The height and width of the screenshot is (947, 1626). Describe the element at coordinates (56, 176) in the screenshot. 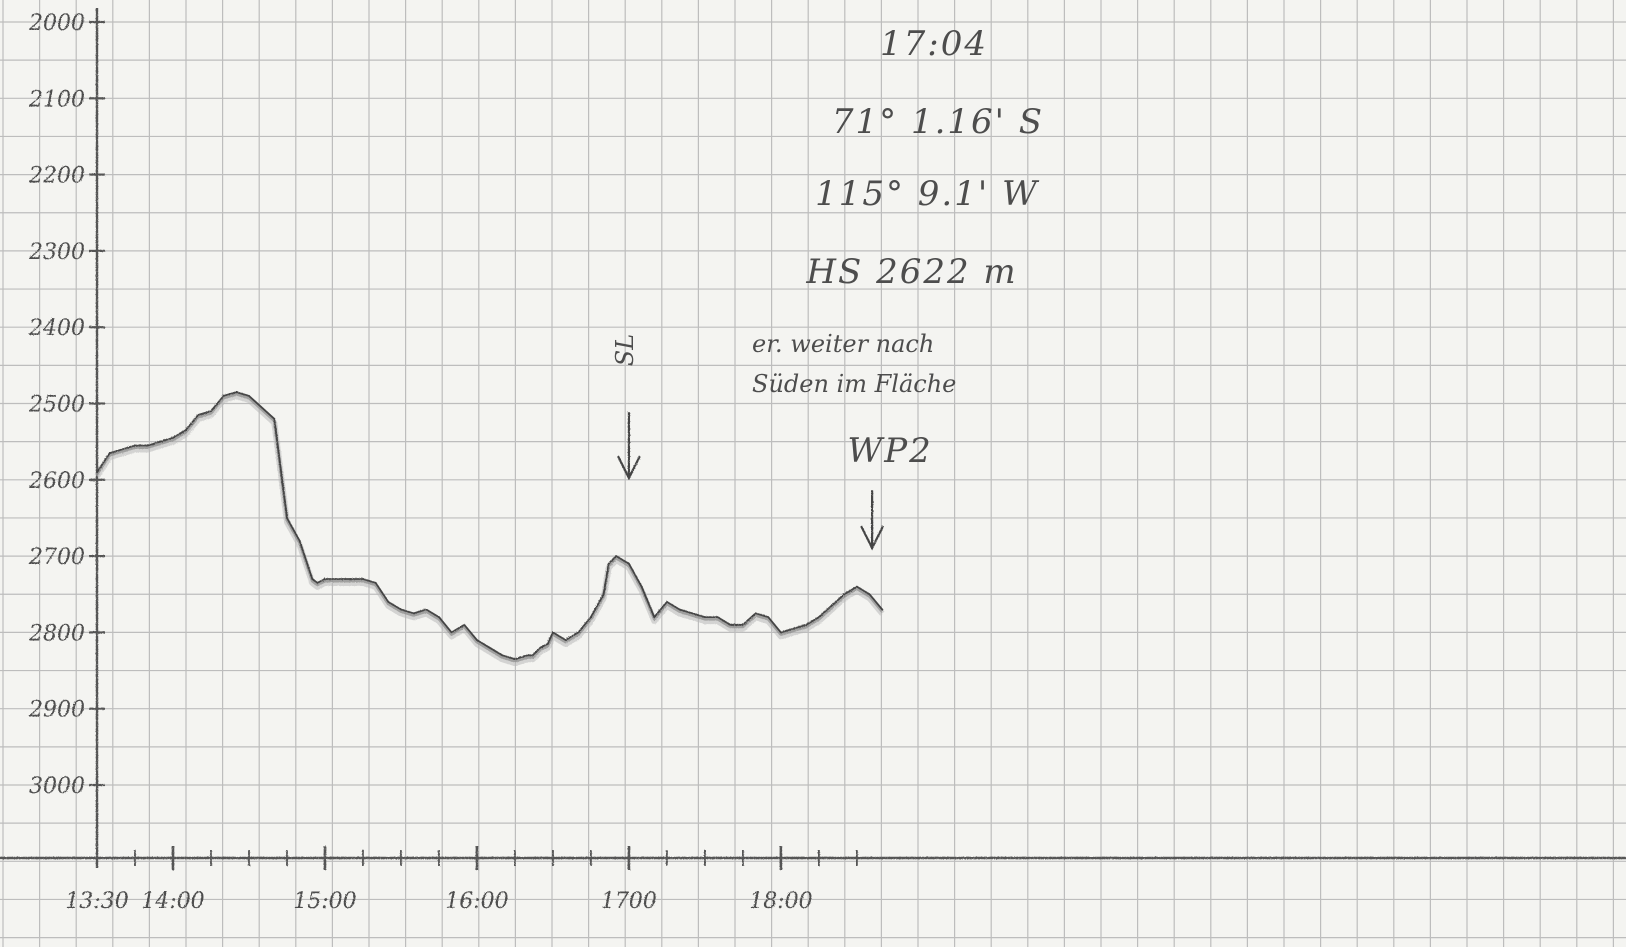

I see `y-tick-label: 2200` at that location.